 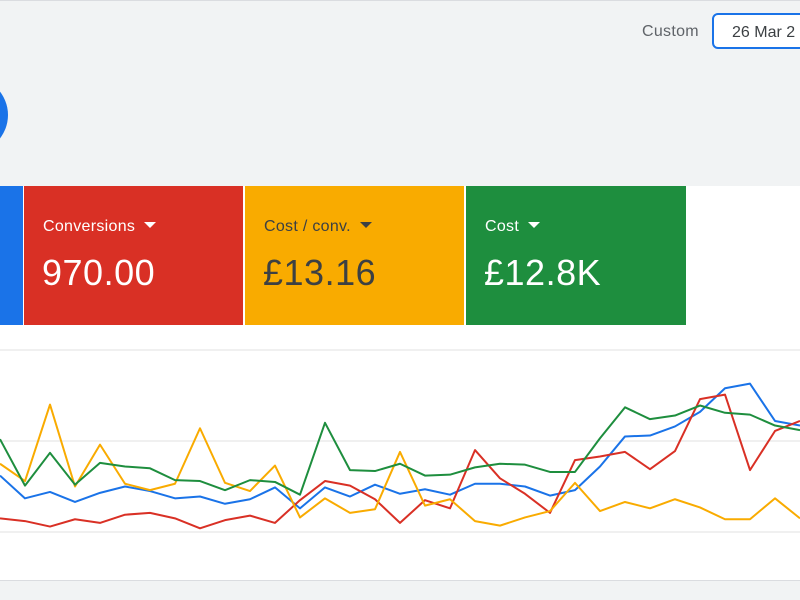 I want to click on page-footer-strip, so click(x=400, y=590).